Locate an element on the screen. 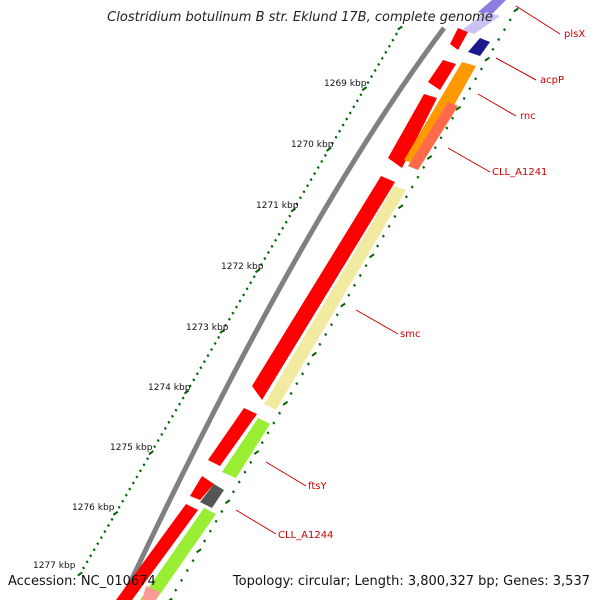 The width and height of the screenshot is (600, 600). gene-label-smc: smc is located at coordinates (410, 334).